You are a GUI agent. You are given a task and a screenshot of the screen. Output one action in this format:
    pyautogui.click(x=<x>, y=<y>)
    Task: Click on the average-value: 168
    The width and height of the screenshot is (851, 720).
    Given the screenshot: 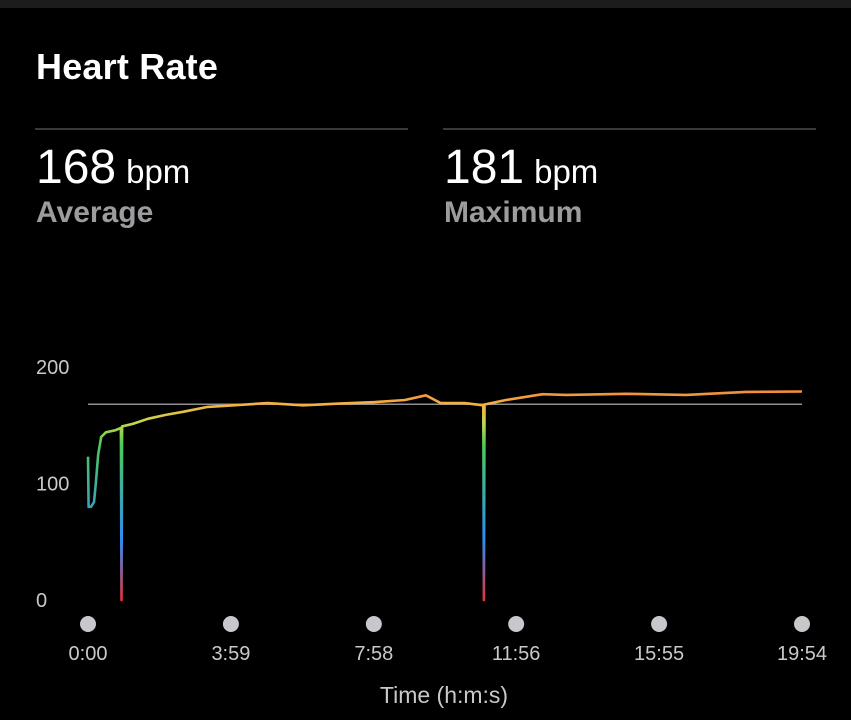 What is the action you would take?
    pyautogui.click(x=76, y=167)
    